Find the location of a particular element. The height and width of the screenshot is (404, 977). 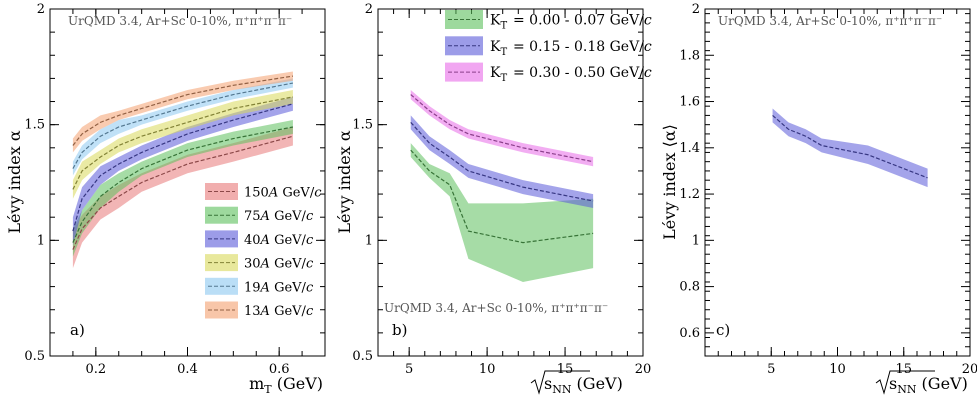

x-tick-label: 0.4 is located at coordinates (187, 369).